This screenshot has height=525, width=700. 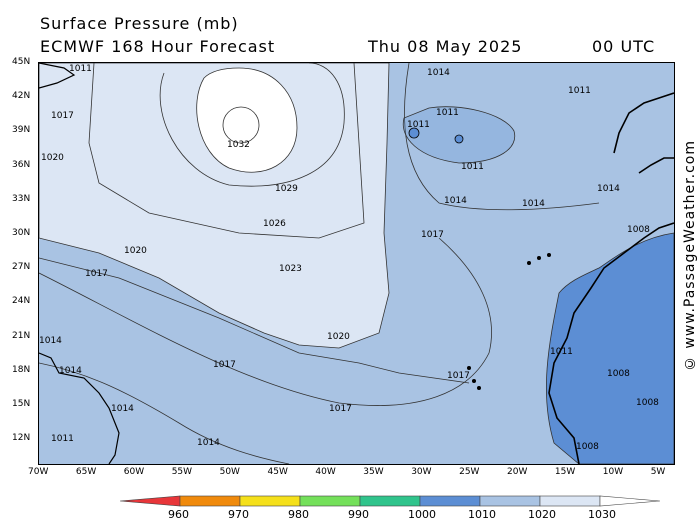 What do you see at coordinates (139, 23) in the screenshot?
I see `map-title: Surface Pressure (mb)` at bounding box center [139, 23].